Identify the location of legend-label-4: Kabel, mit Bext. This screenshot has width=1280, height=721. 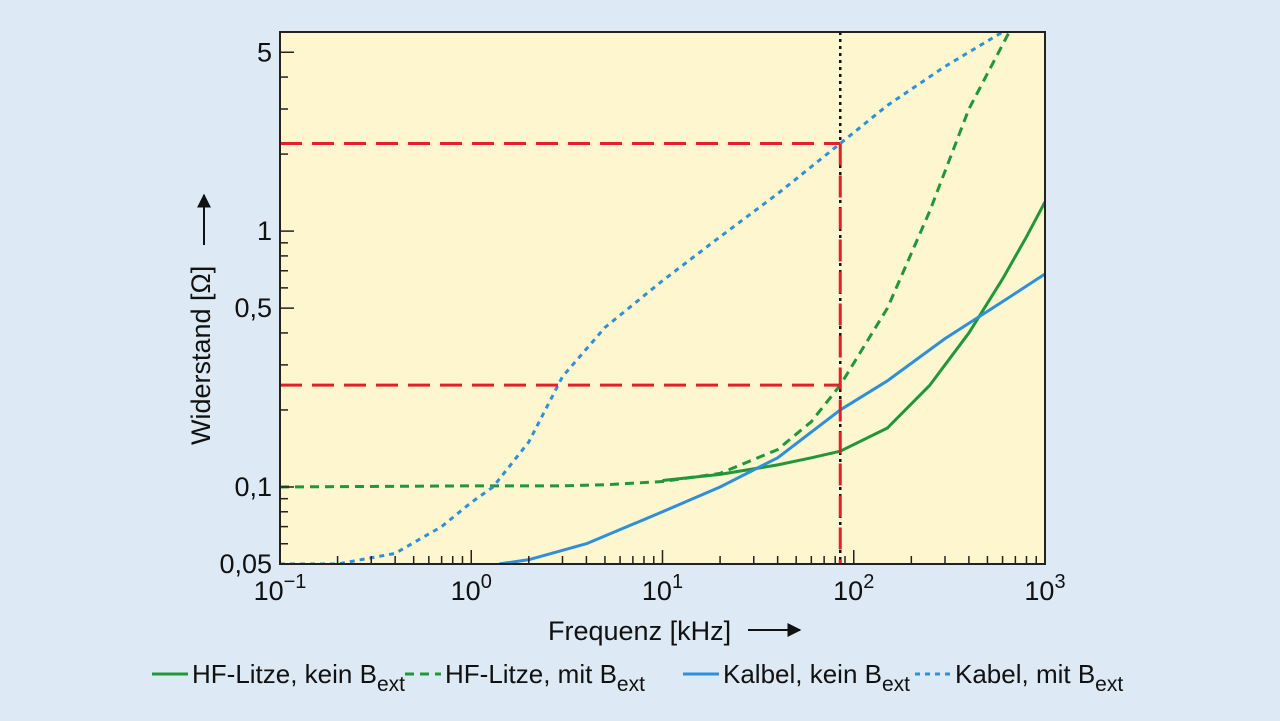
(1039, 677).